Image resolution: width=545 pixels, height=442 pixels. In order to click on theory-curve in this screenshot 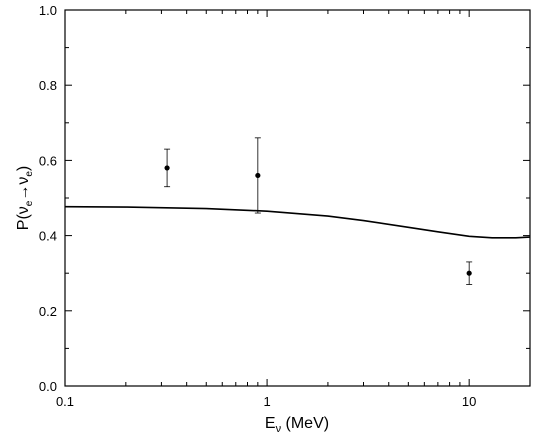, I will do `click(297, 222)`.